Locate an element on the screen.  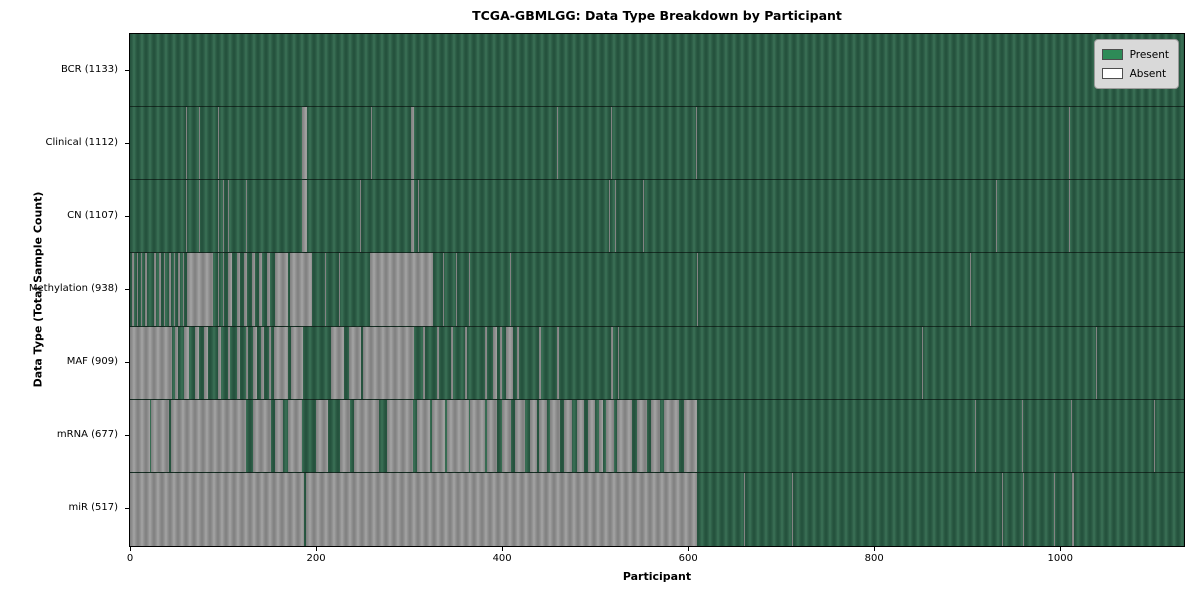
y-axis-label: Data Type (Total Sample Count) is located at coordinates (38, 289).